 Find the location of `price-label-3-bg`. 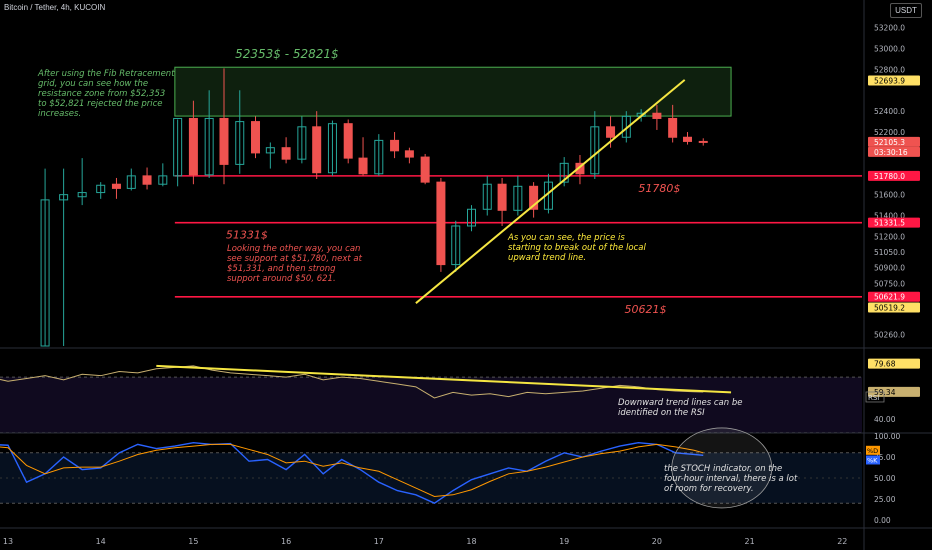

price-label-3-bg is located at coordinates (894, 222).